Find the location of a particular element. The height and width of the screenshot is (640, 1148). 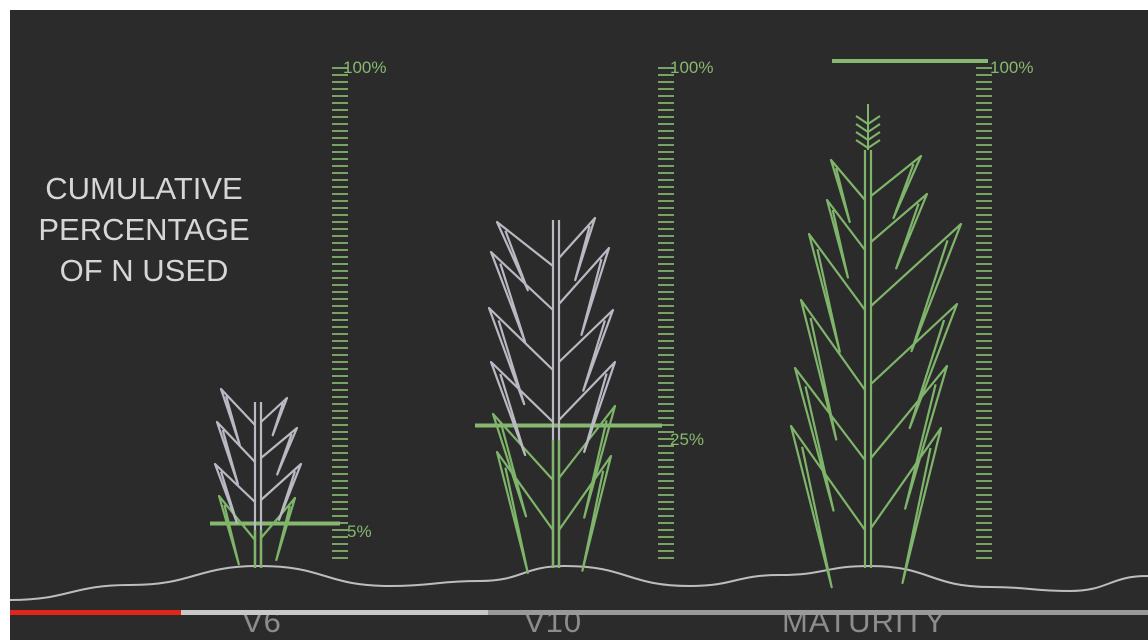

corn-plant-v6 is located at coordinates (258, 477).